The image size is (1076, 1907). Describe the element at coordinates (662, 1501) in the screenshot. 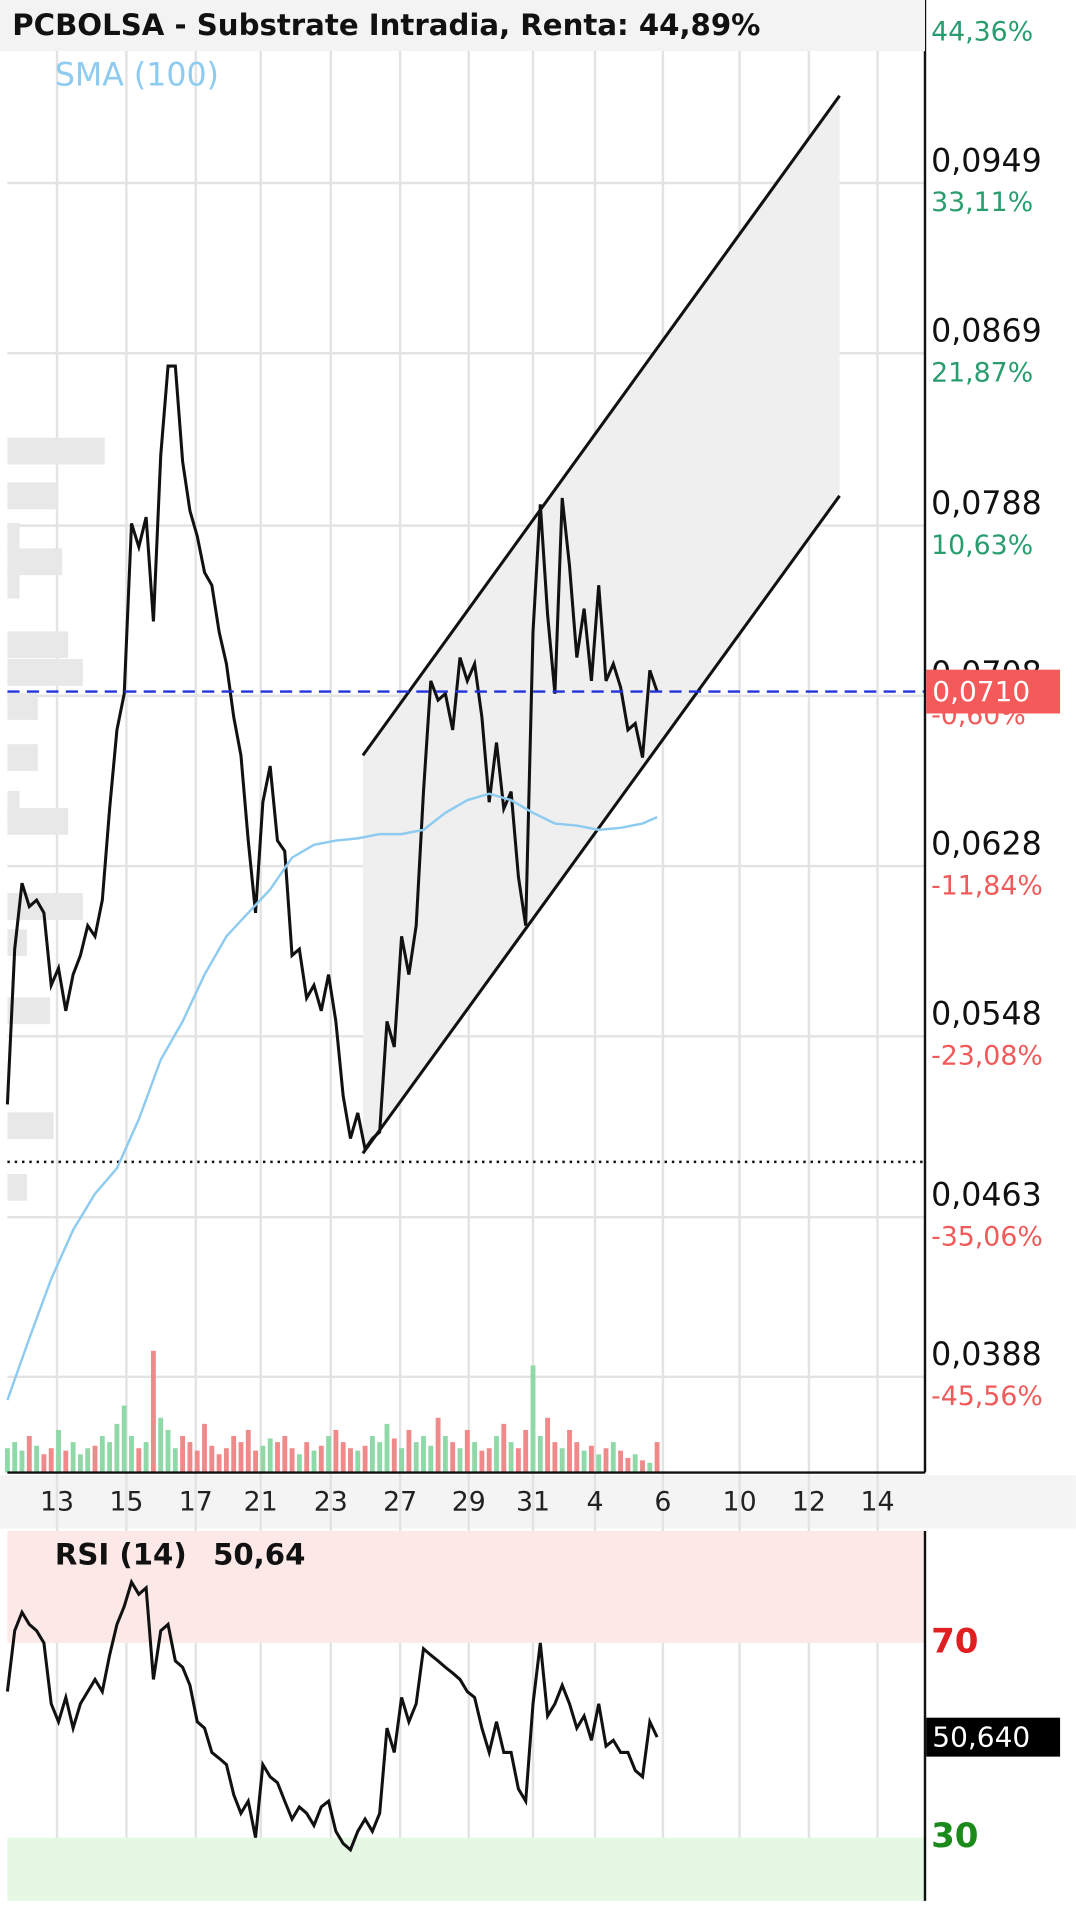

I see `x-tick-label: 6` at that location.